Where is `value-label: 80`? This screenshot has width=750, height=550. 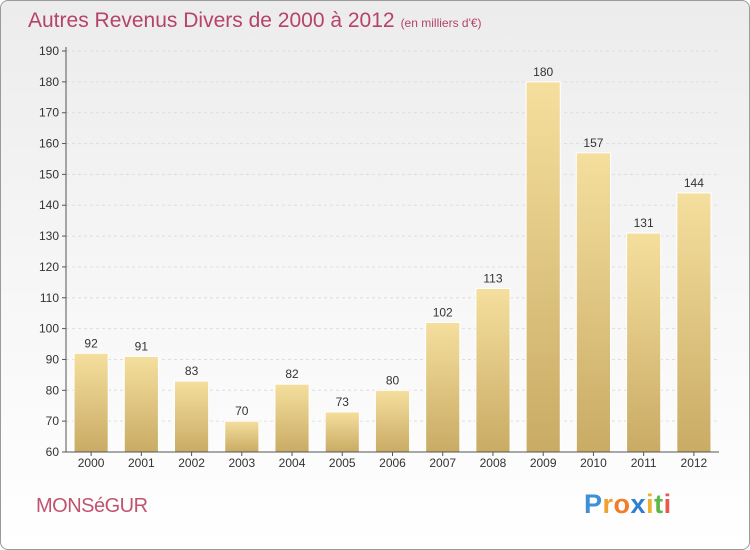
value-label: 80 is located at coordinates (393, 380).